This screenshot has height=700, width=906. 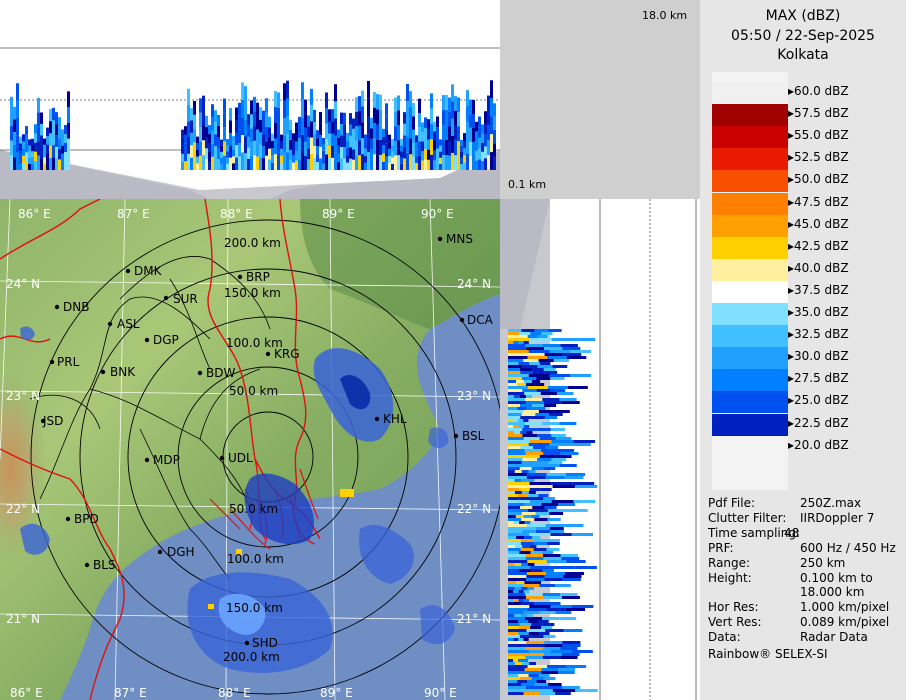 What do you see at coordinates (818, 334) in the screenshot?
I see `legend-label: ▸32.5 dBZ` at bounding box center [818, 334].